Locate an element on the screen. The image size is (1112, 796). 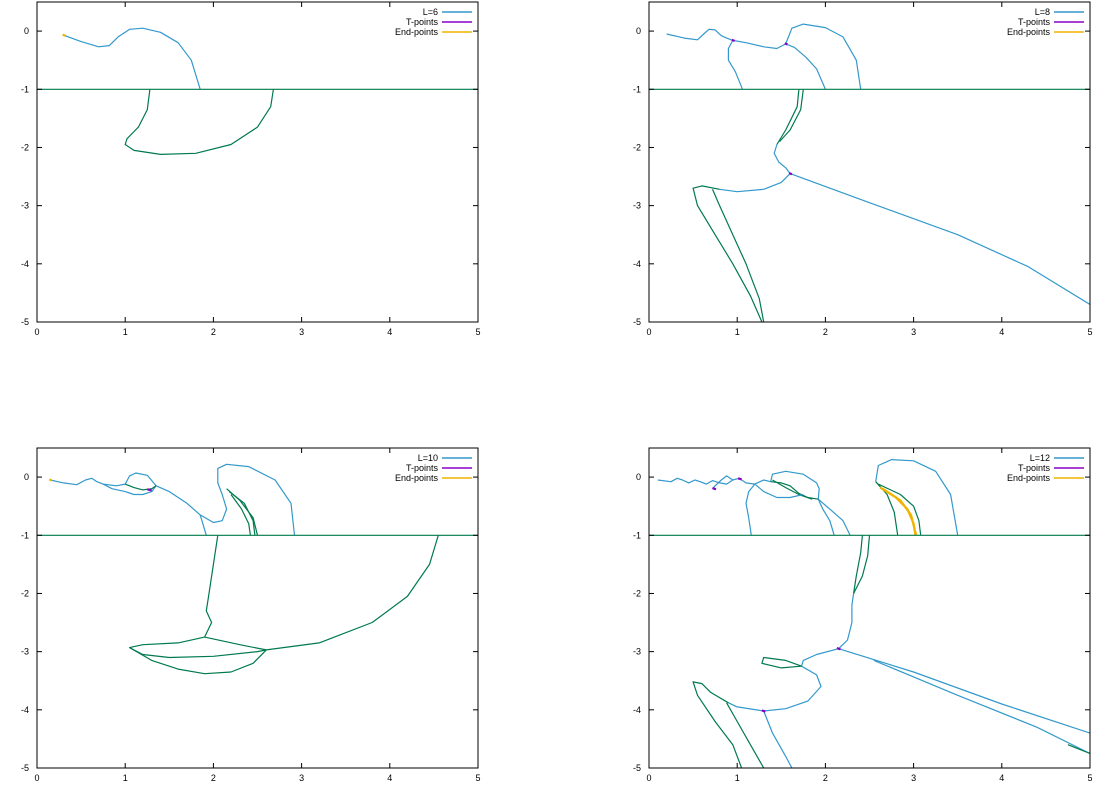
legend-series-label: L=6 is located at coordinates (430, 12).